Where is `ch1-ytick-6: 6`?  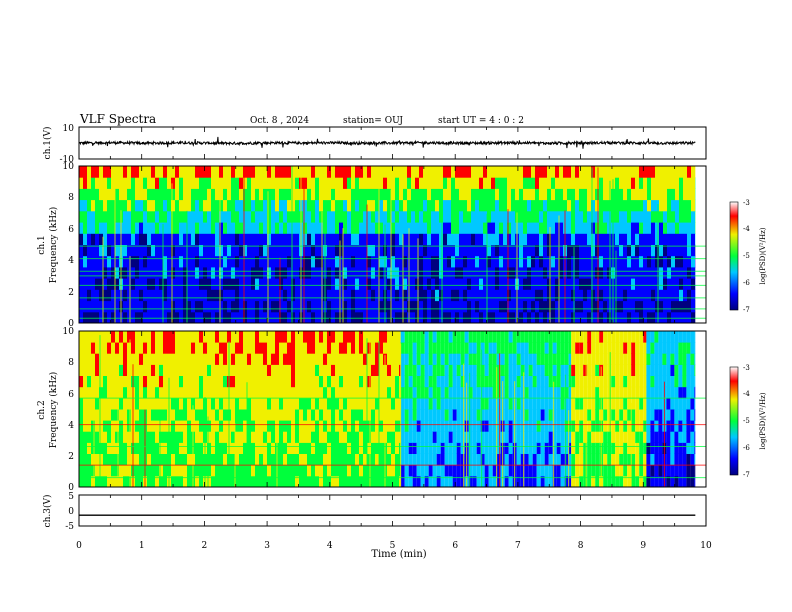
ch1-ytick-6: 6 is located at coordinates (71, 230).